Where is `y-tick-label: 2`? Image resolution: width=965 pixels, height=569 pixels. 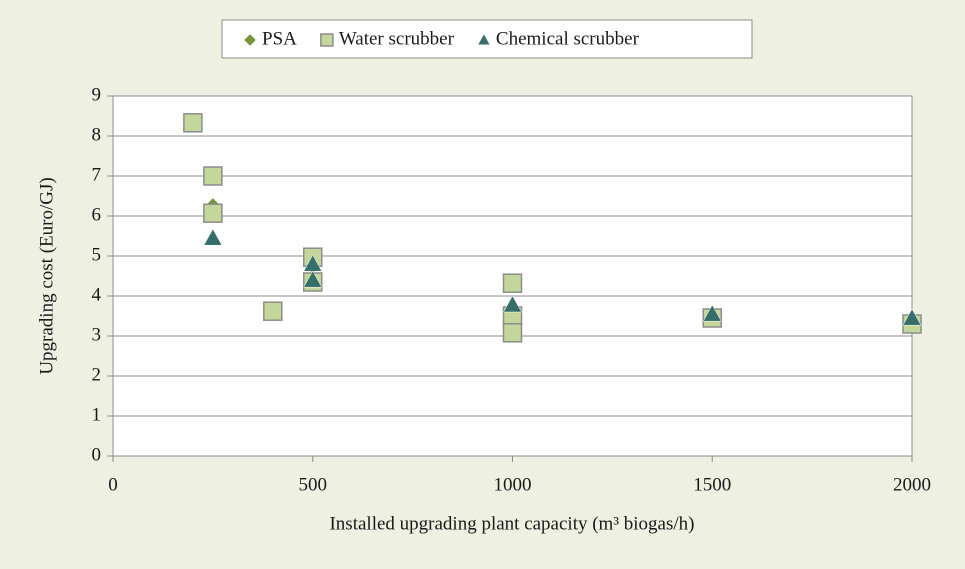 y-tick-label: 2 is located at coordinates (97, 374).